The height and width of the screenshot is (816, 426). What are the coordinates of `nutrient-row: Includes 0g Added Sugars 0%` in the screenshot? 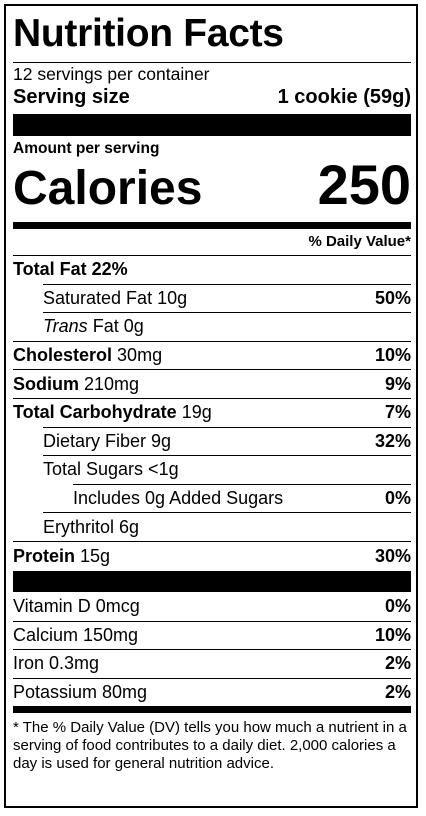 It's located at (242, 498).